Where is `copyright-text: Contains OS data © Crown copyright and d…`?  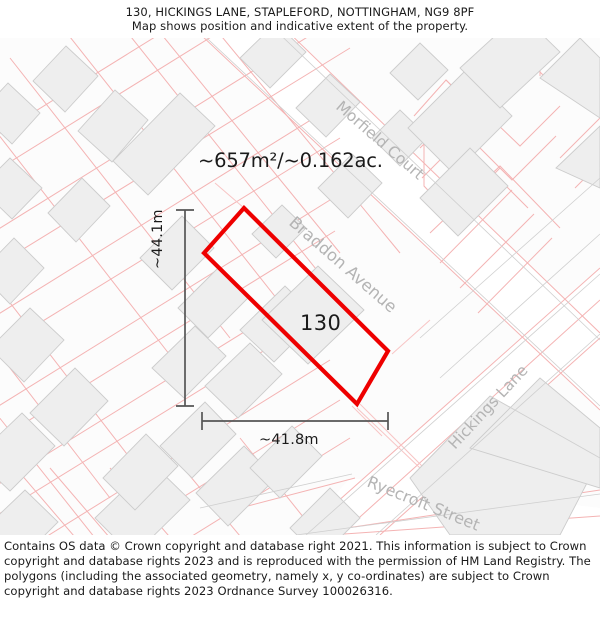
copyright-text: Contains OS data © Crown copyright and d… is located at coordinates (297, 569).